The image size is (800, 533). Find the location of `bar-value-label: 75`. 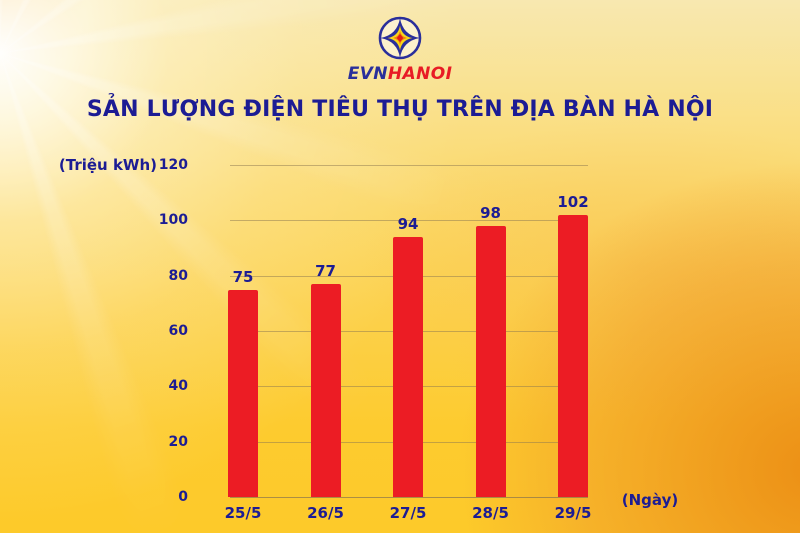

bar-value-label: 75 is located at coordinates (243, 276).